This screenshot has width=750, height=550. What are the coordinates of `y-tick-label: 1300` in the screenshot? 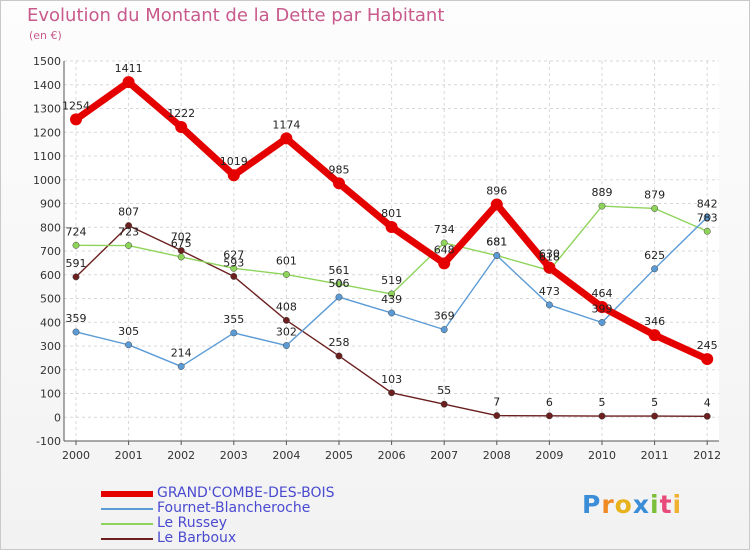 It's located at (47, 109).